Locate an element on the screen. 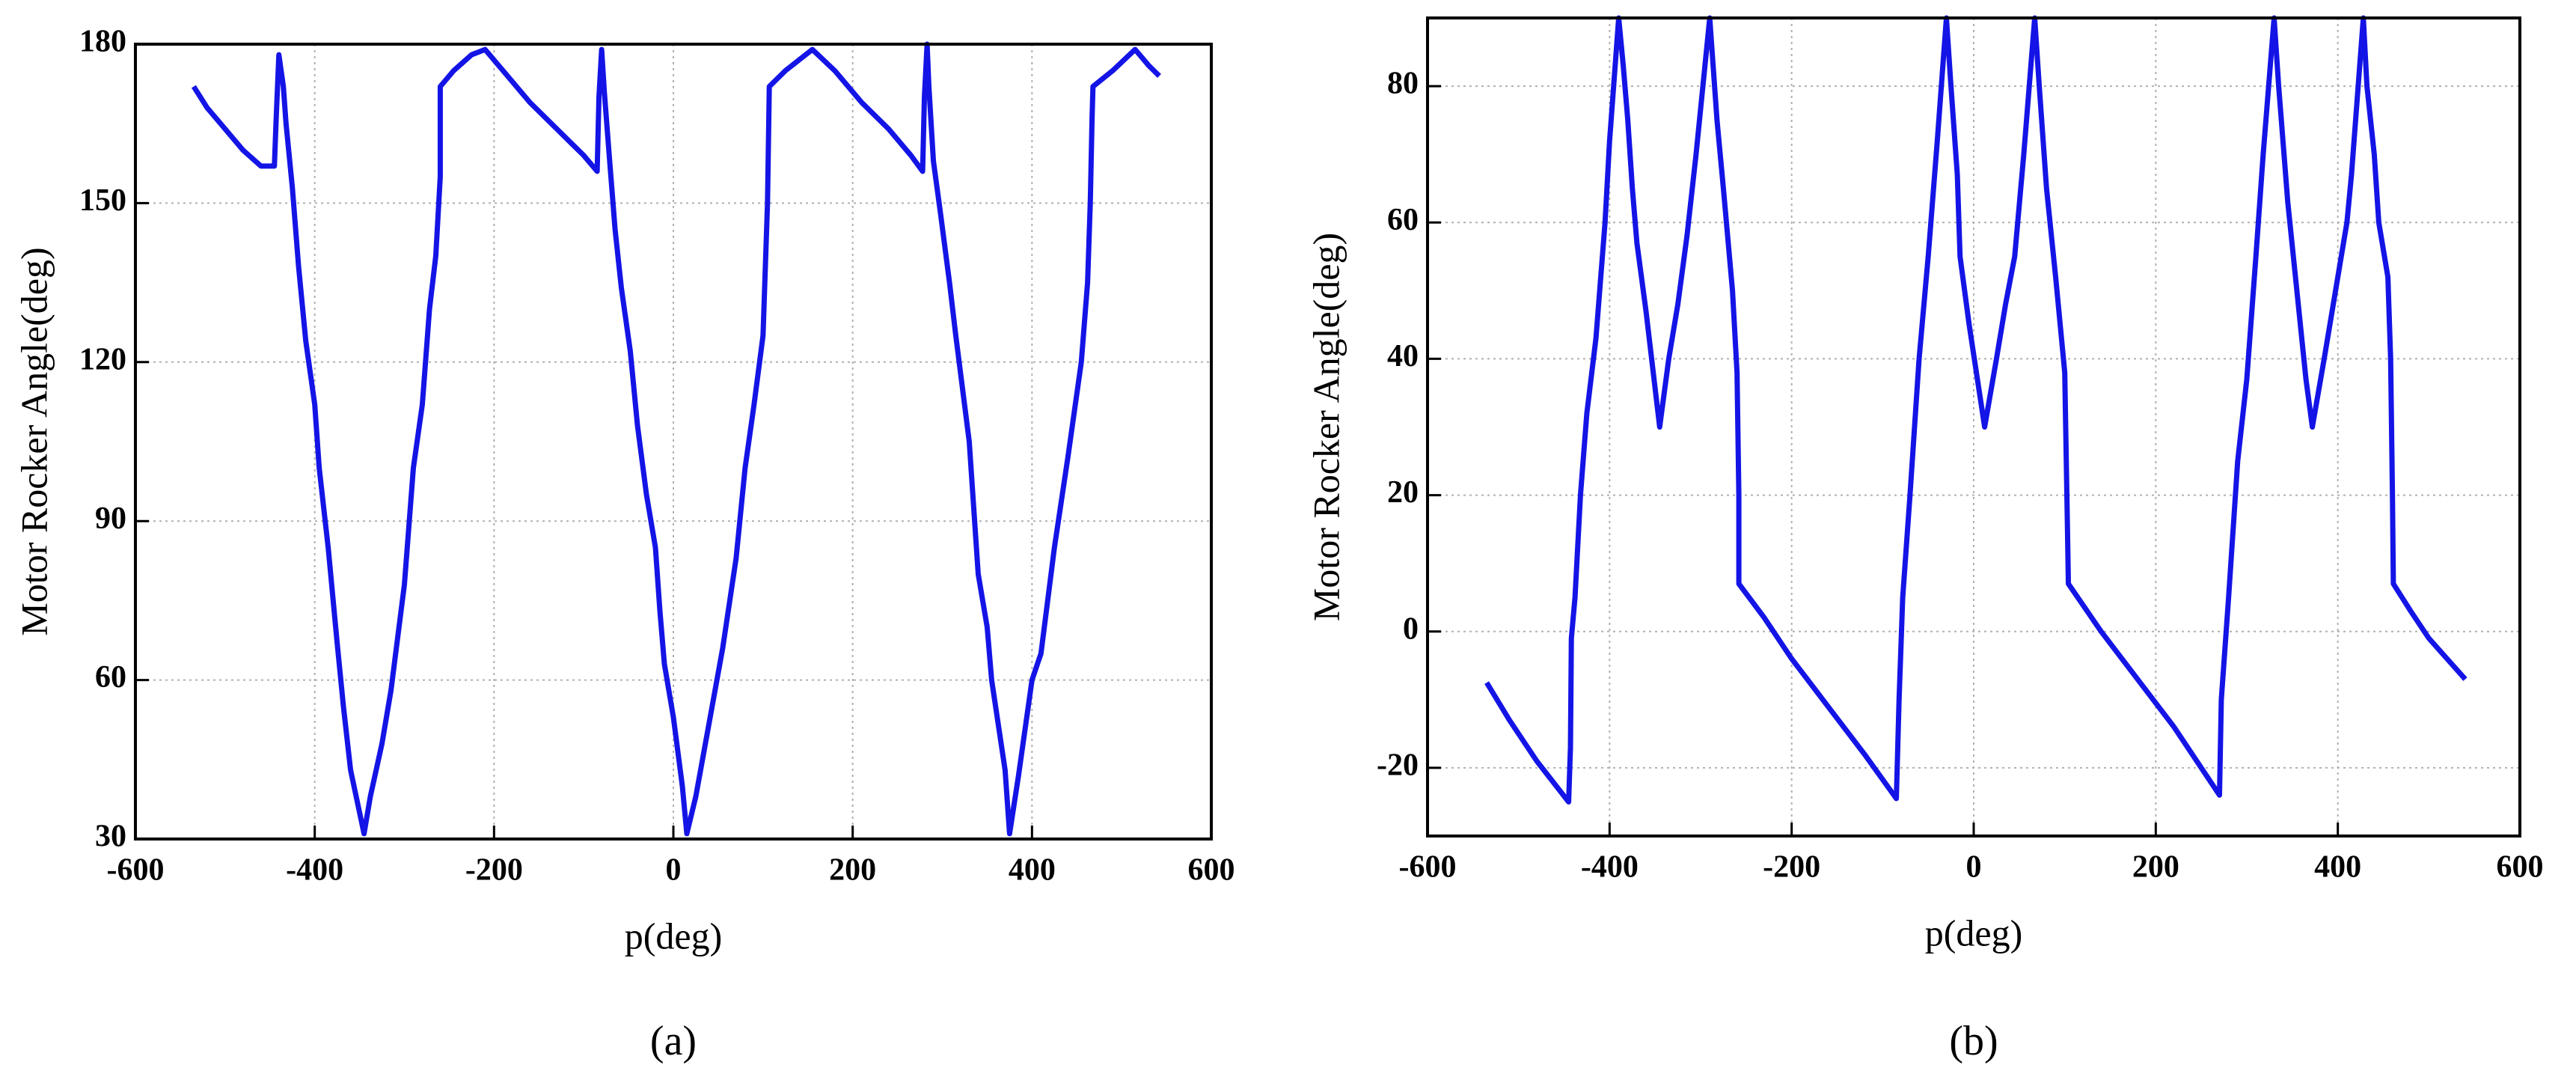 The height and width of the screenshot is (1083, 2576). y-tick-label: -20 is located at coordinates (1398, 765).